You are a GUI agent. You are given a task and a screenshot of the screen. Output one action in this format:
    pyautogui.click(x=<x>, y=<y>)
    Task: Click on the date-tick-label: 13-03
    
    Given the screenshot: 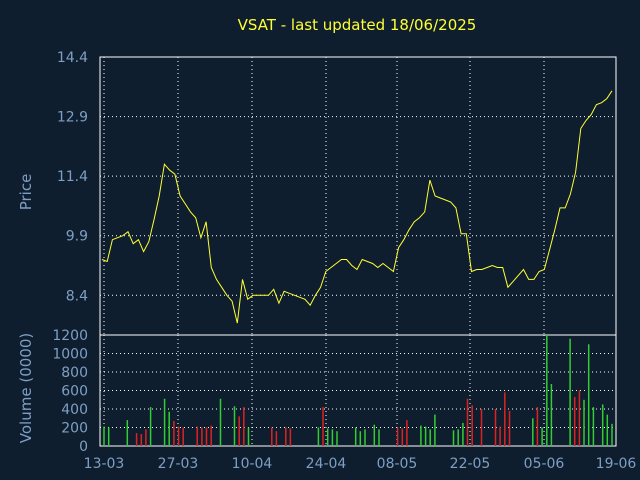 What is the action you would take?
    pyautogui.click(x=104, y=464)
    